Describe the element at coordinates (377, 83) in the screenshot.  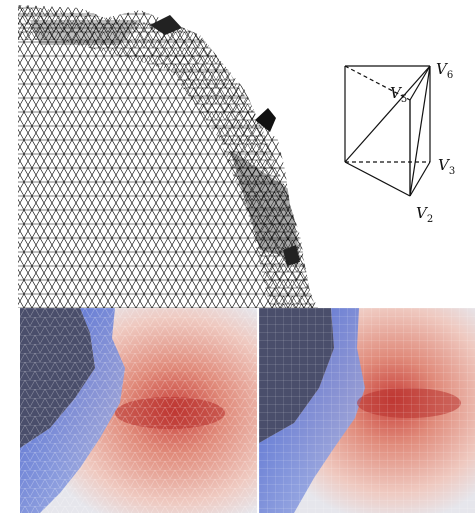
I see `prism-edge-hidden` at that location.